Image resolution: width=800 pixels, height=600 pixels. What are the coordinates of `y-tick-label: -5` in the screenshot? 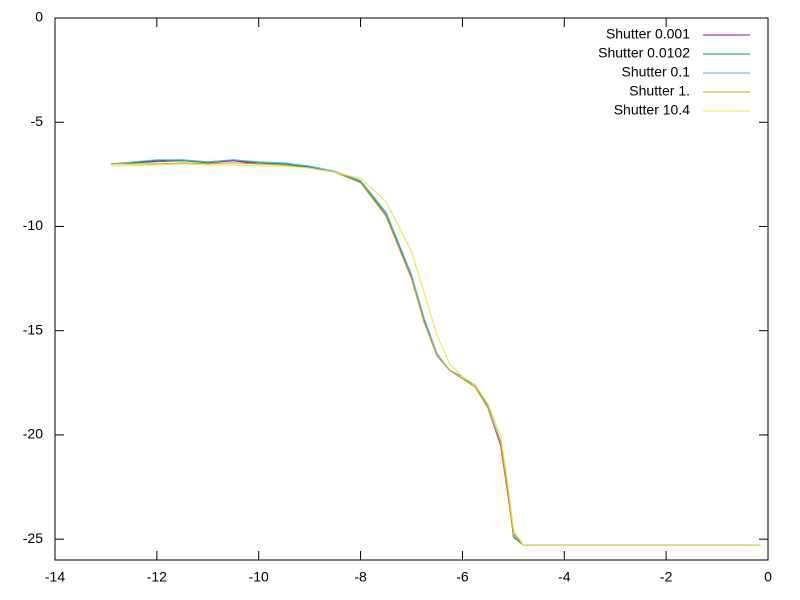 It's located at (37, 121).